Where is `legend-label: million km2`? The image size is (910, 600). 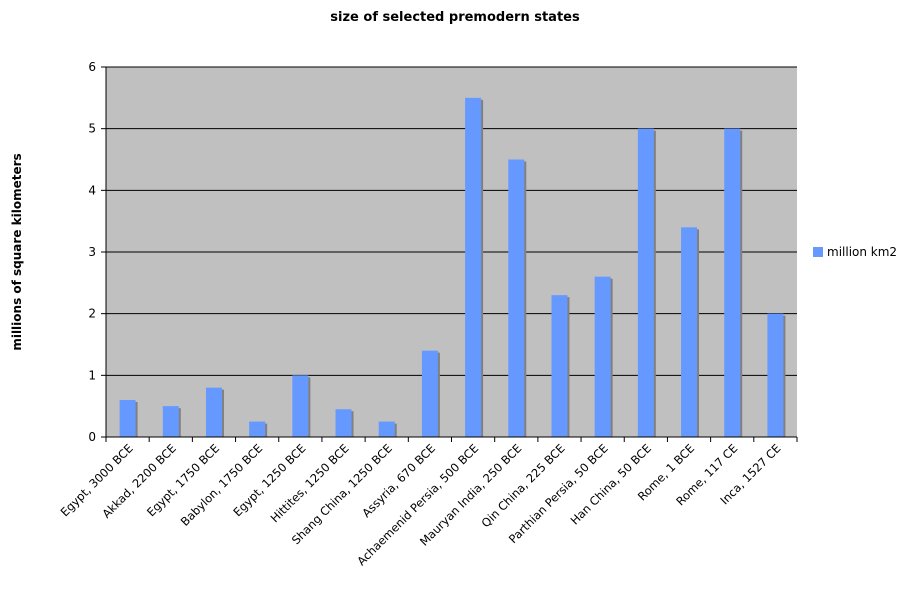
legend-label: million km2 is located at coordinates (862, 252).